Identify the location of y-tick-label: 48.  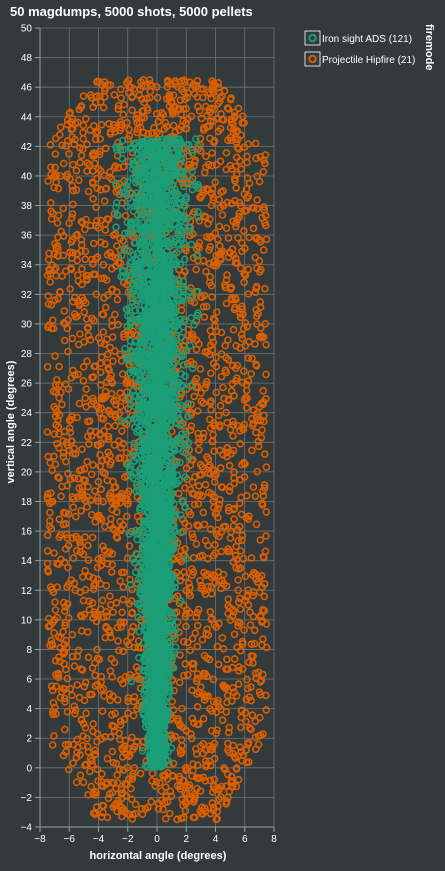
(27, 58).